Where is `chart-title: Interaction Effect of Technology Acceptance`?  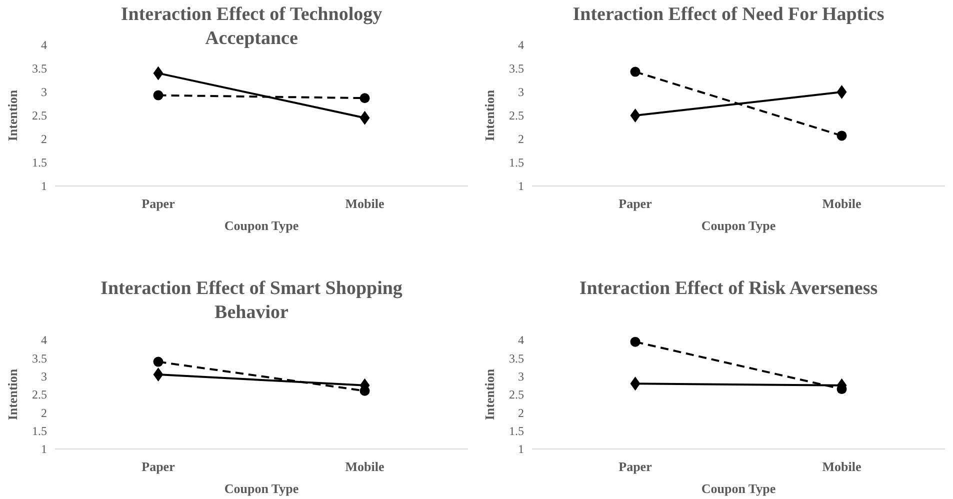
chart-title: Interaction Effect of Technology Acceptance is located at coordinates (251, 26).